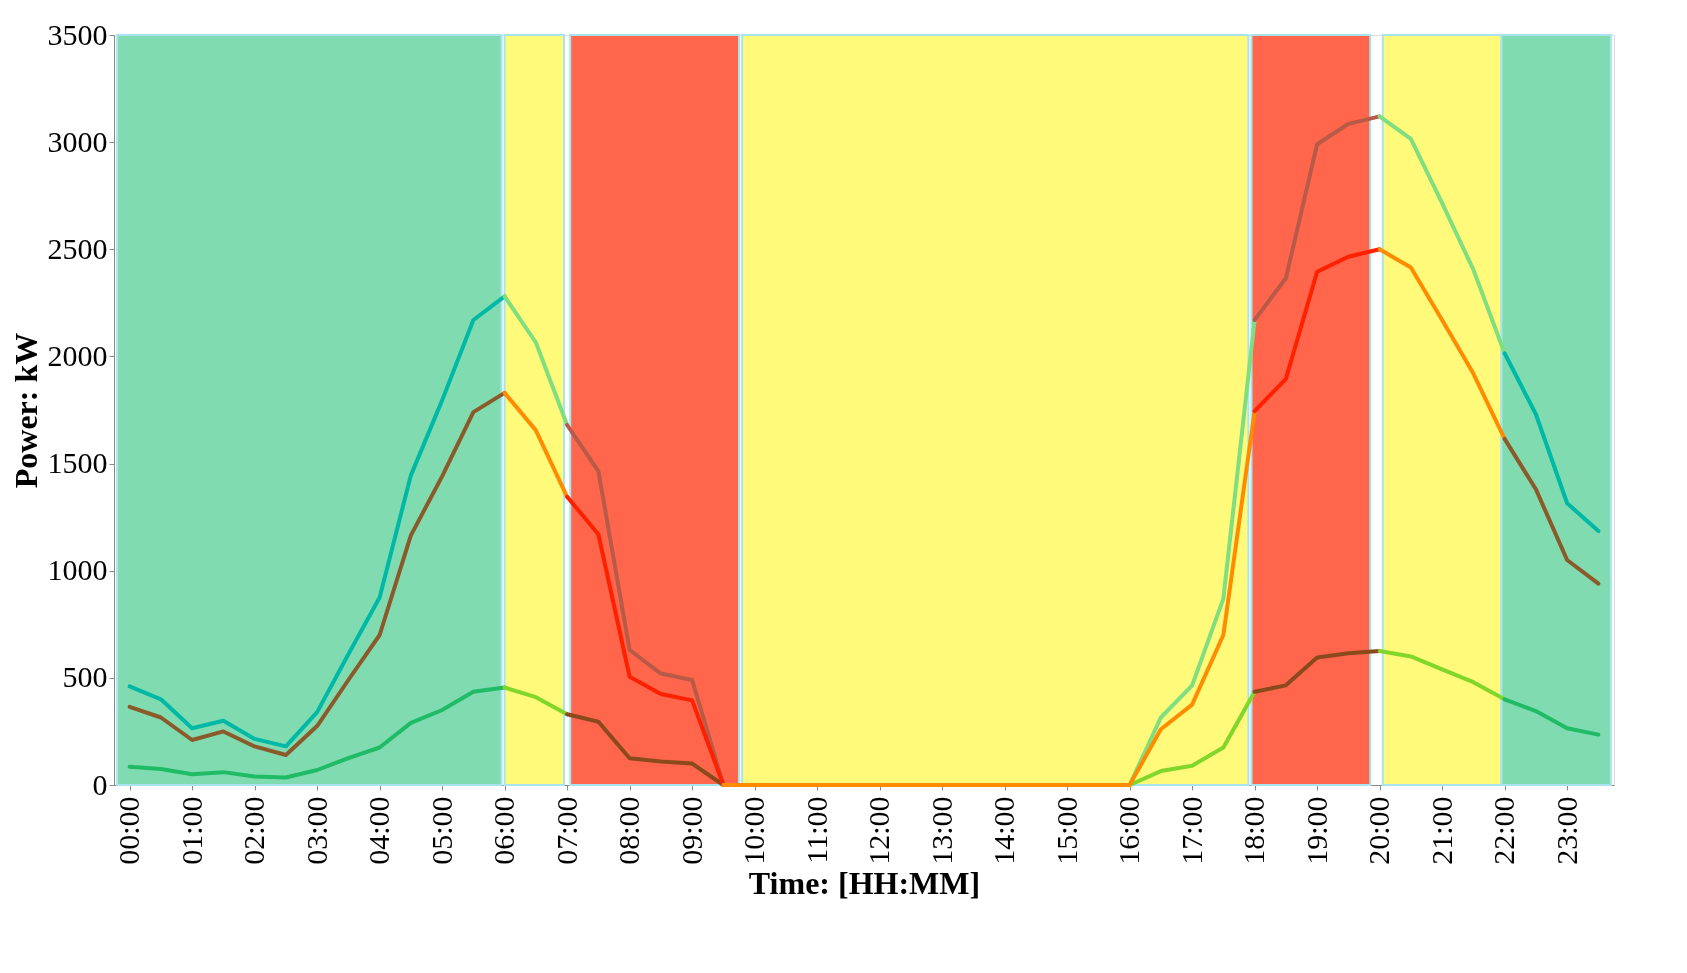  What do you see at coordinates (1129, 830) in the screenshot?
I see `x-tick-label: 16:00` at bounding box center [1129, 830].